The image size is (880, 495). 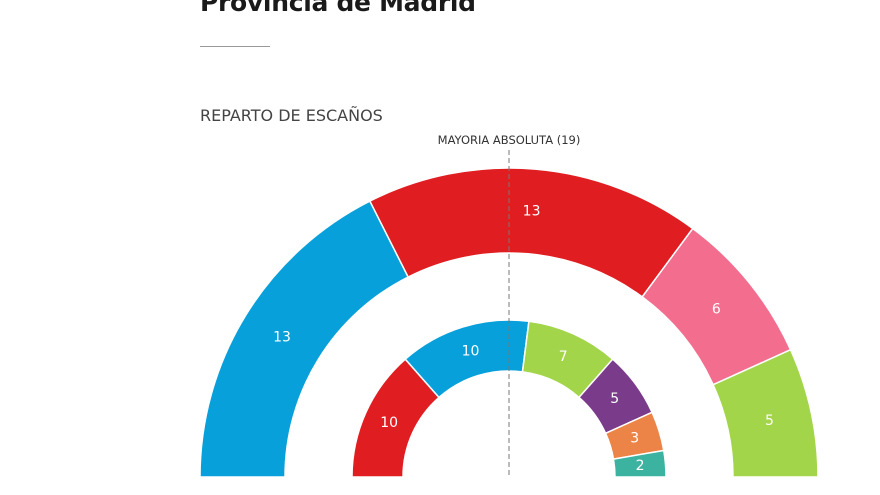 What do you see at coordinates (716, 310) in the screenshot?
I see `outer-segment-label-2: 6` at bounding box center [716, 310].